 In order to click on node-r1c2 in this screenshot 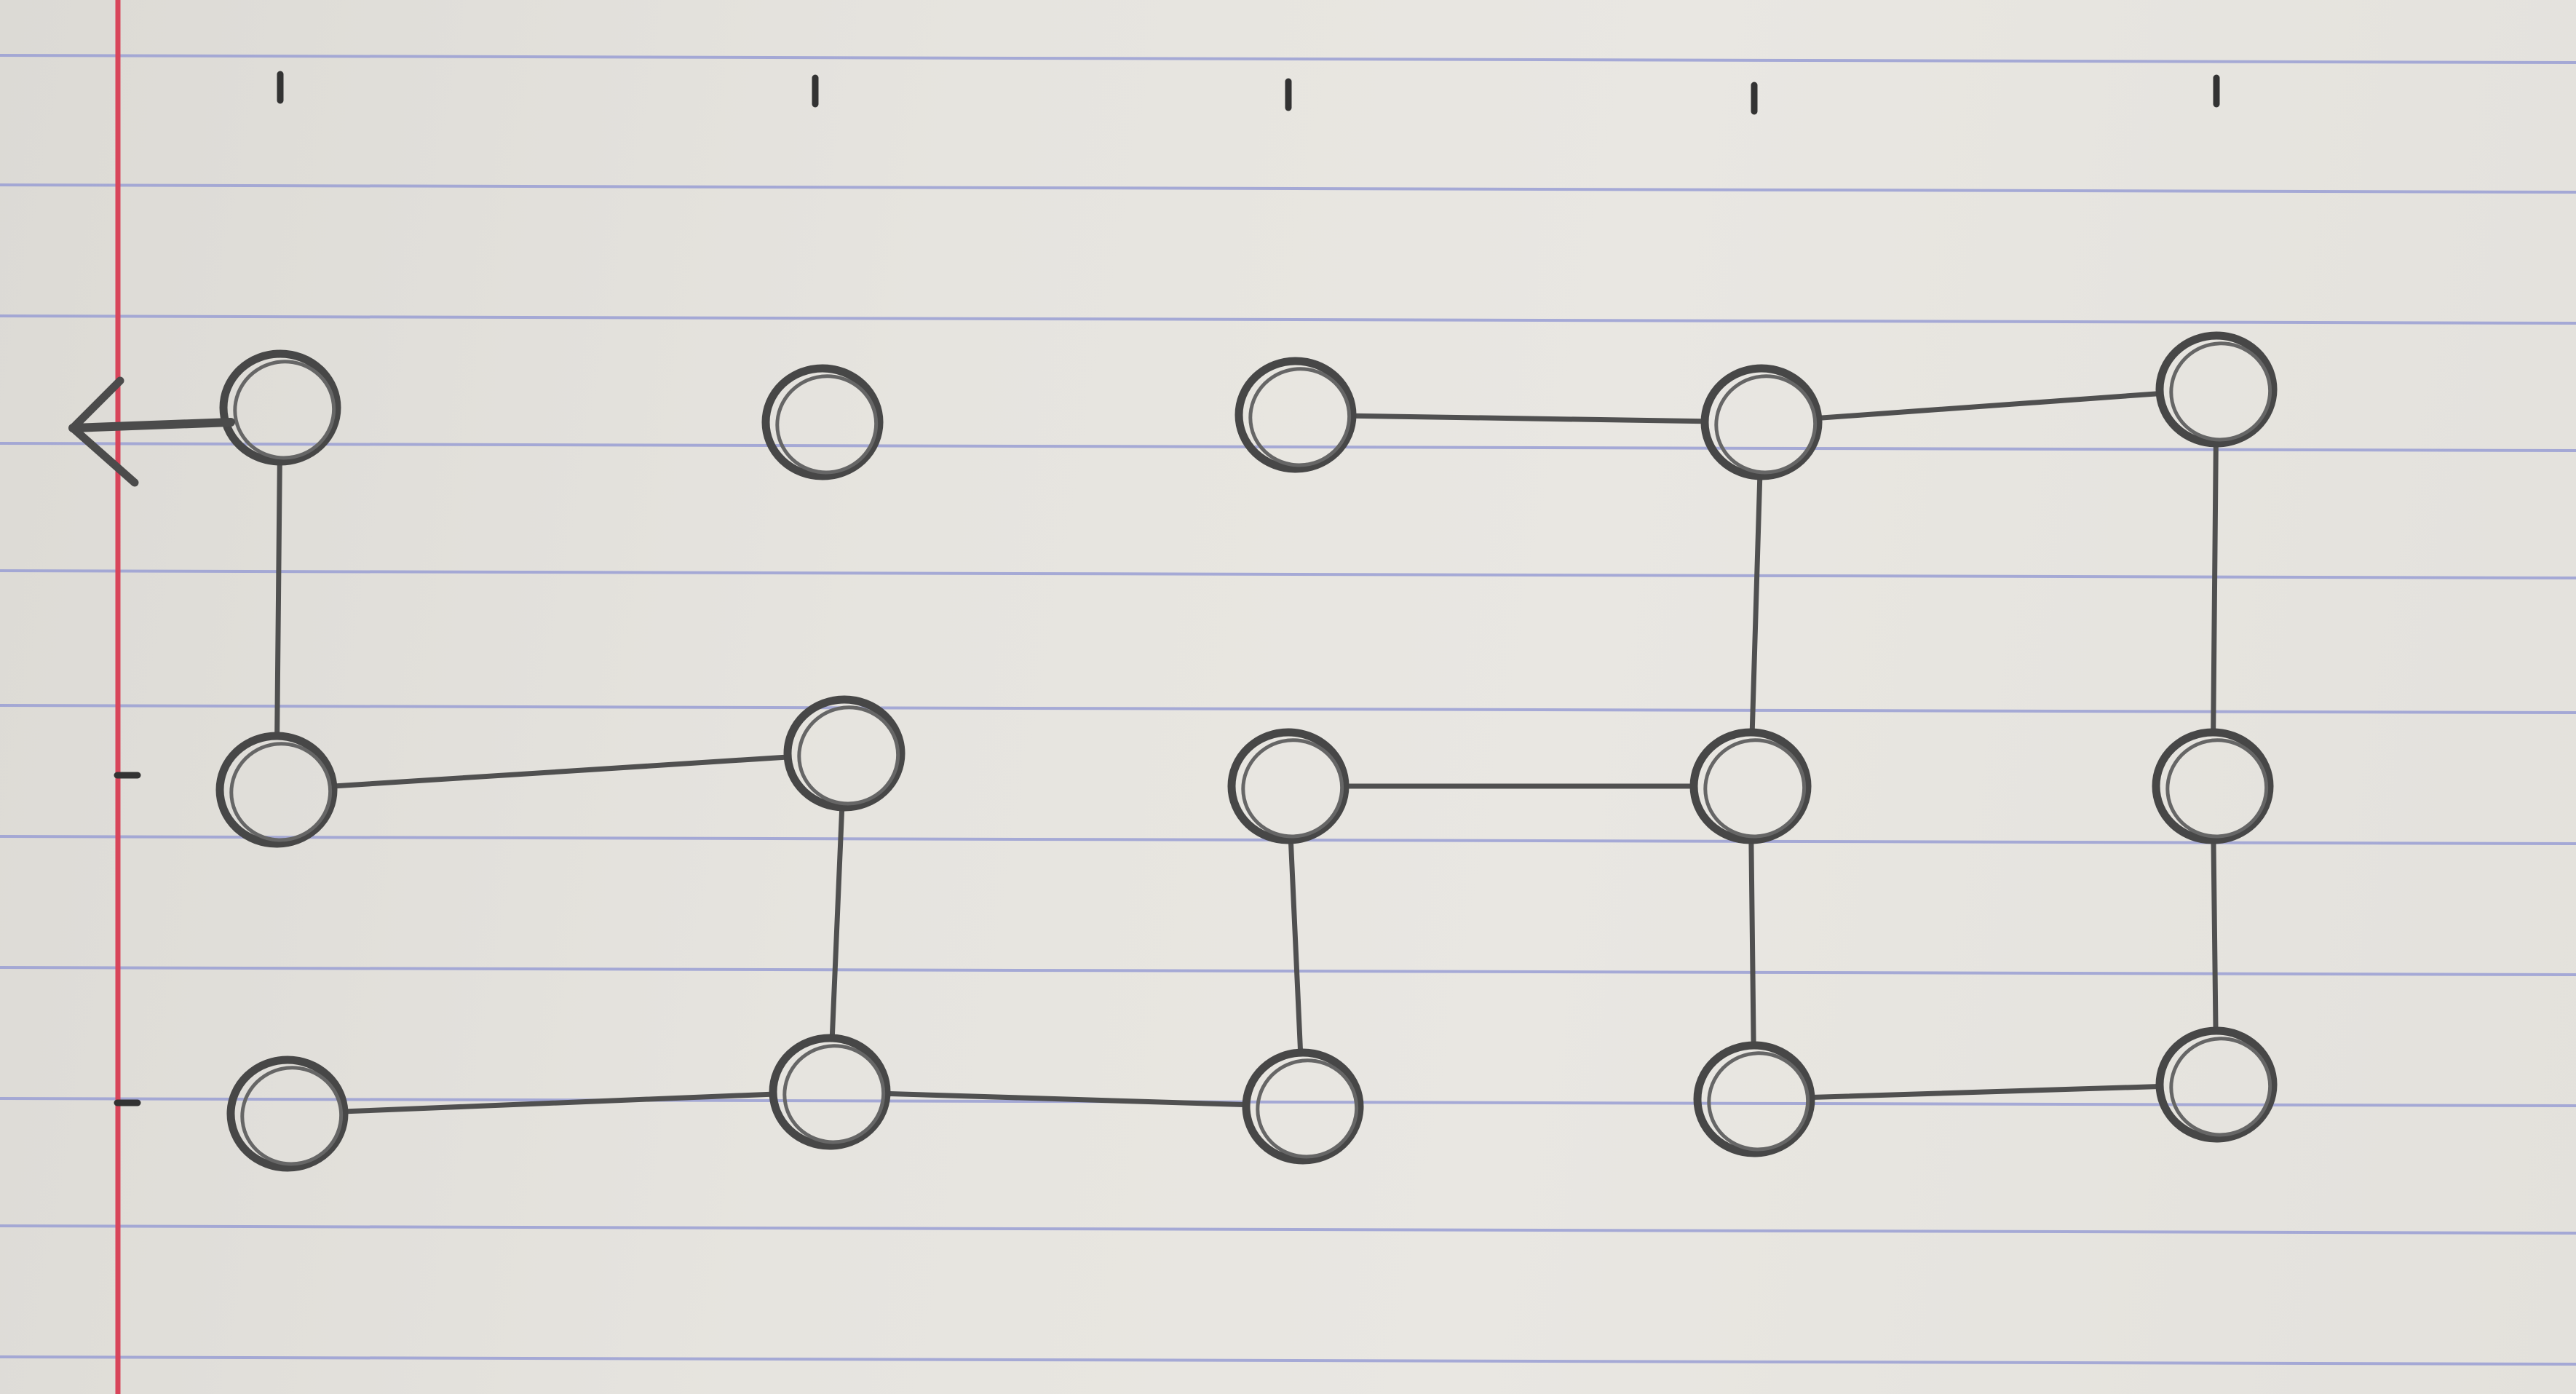, I will do `click(822, 422)`.